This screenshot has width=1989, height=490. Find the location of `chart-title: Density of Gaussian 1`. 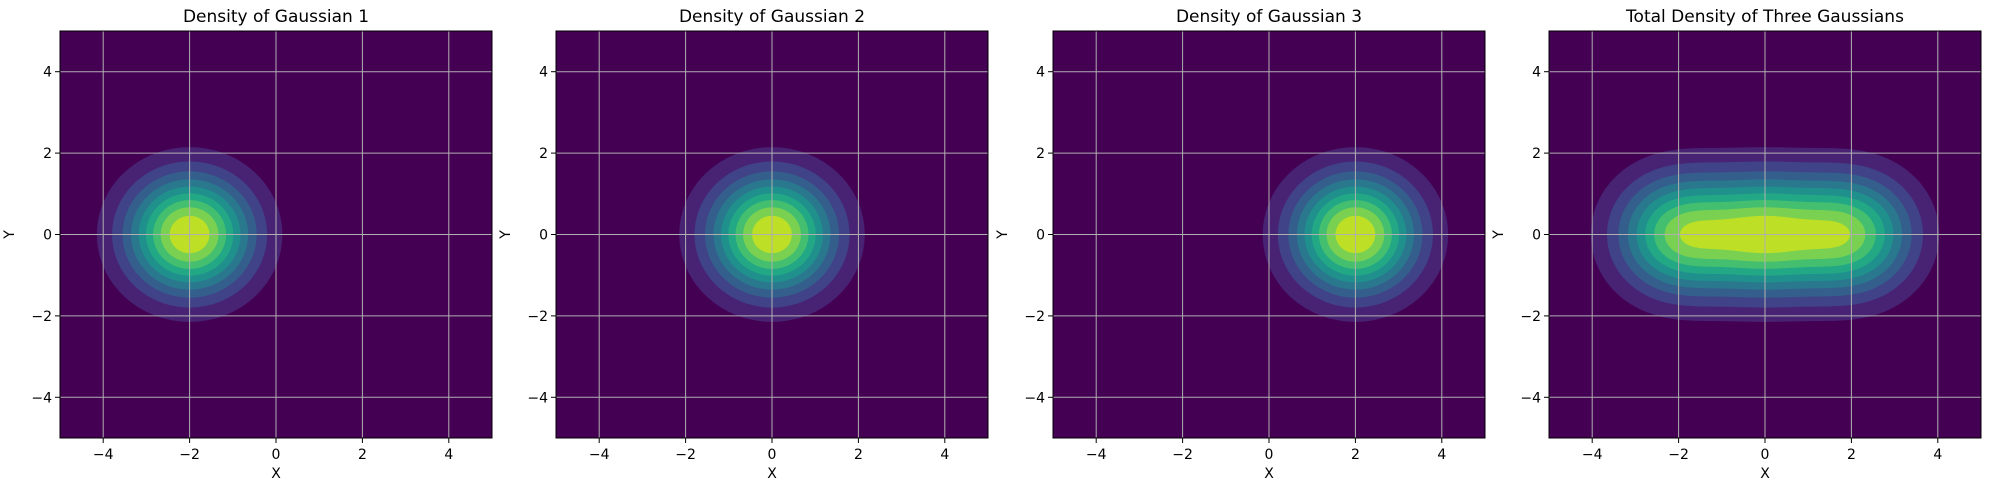

chart-title: Density of Gaussian 1 is located at coordinates (276, 17).